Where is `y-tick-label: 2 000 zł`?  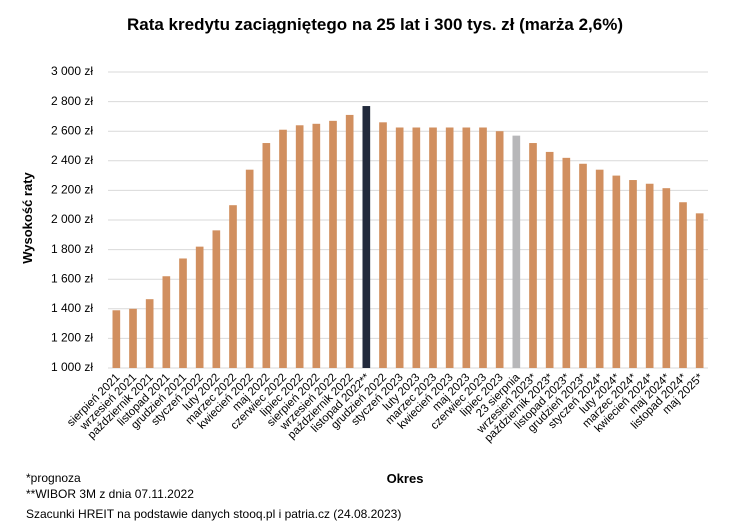
y-tick-label: 2 000 zł is located at coordinates (72, 219).